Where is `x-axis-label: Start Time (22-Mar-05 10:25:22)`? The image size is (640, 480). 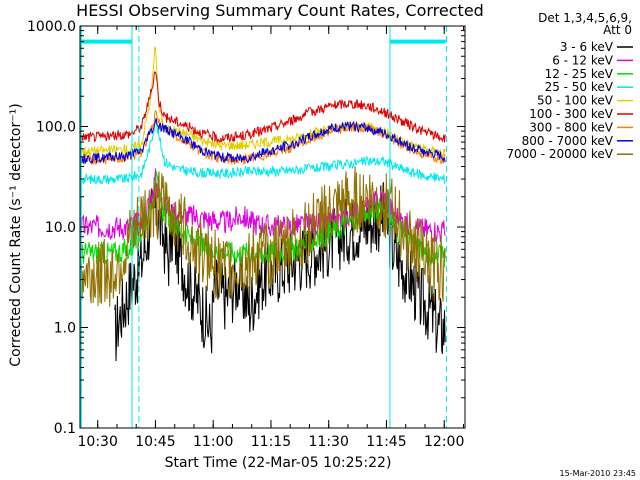 x-axis-label: Start Time (22-Mar-05 10:25:22) is located at coordinates (278, 463).